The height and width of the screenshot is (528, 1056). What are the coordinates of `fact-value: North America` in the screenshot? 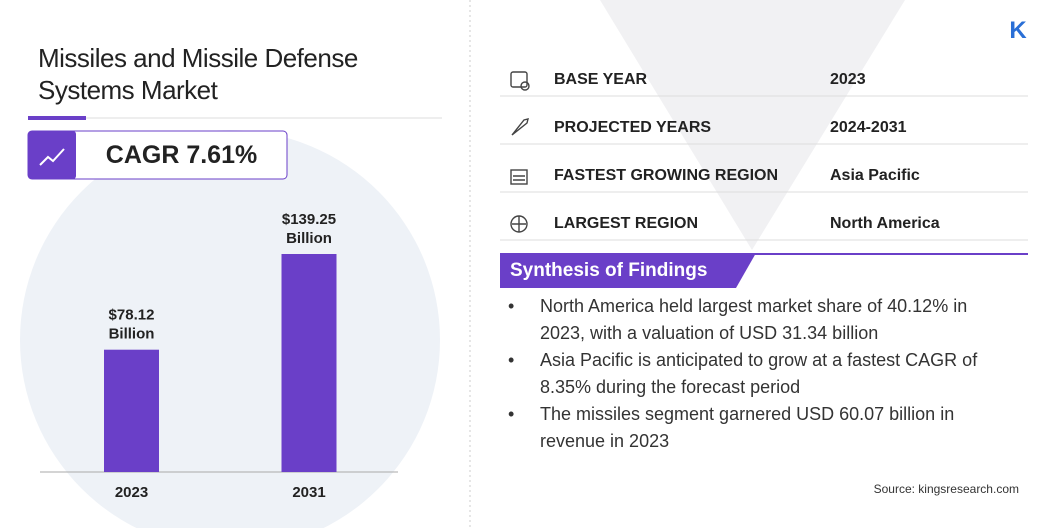 It's located at (885, 223).